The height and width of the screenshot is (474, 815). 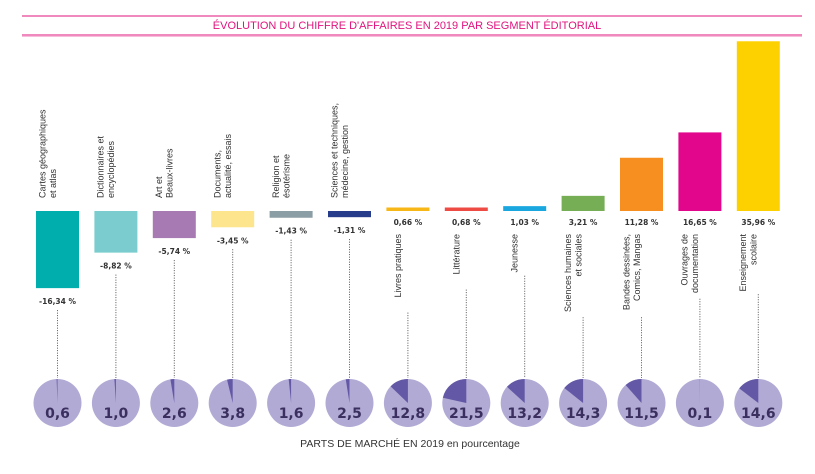 What do you see at coordinates (641, 414) in the screenshot?
I see `pie-value-label: 11,5` at bounding box center [641, 414].